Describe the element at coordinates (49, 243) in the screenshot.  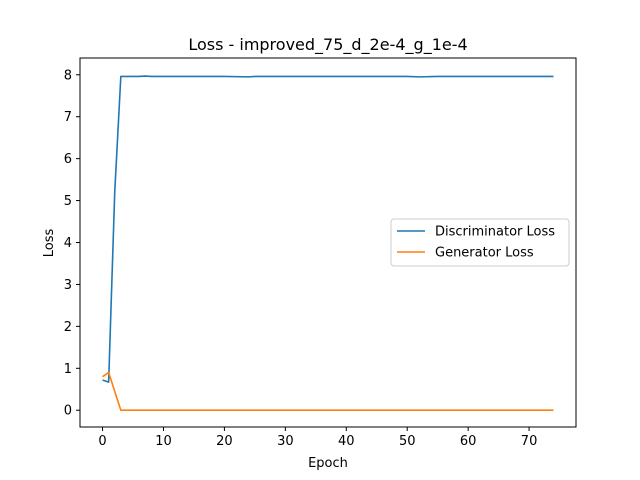
I see `y-axis-label: Loss` at that location.